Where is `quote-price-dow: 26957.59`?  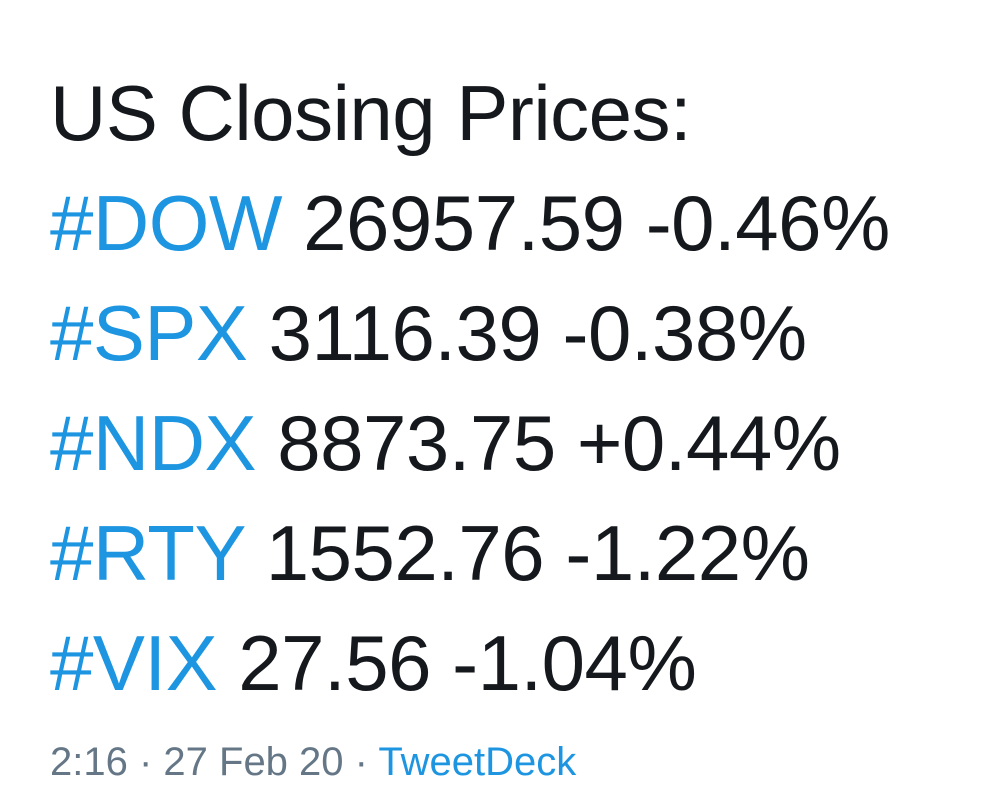
quote-price-dow: 26957.59 is located at coordinates (464, 223).